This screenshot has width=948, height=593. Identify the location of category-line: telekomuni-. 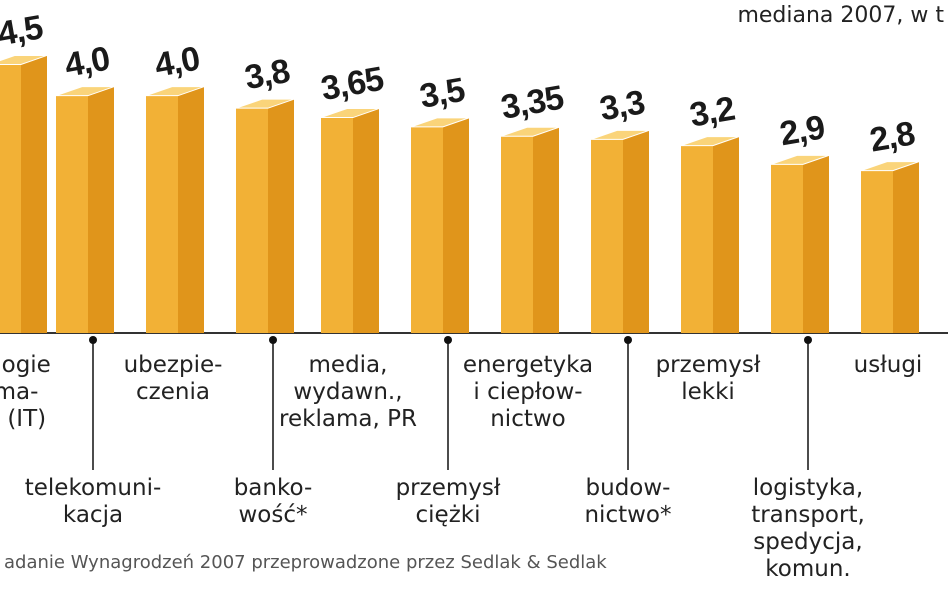
(93, 488).